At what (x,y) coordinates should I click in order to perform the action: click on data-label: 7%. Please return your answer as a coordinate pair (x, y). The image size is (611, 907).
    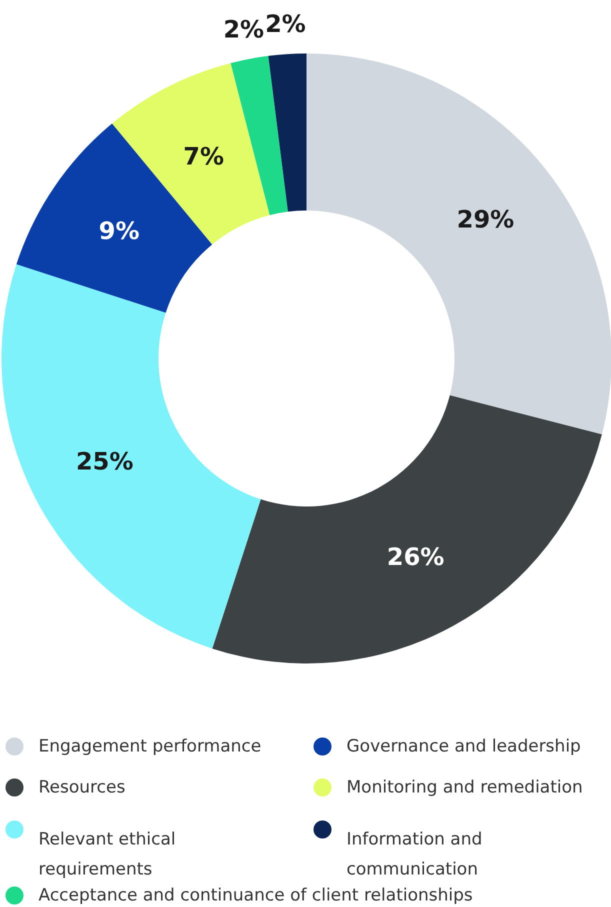
    Looking at the image, I should click on (203, 156).